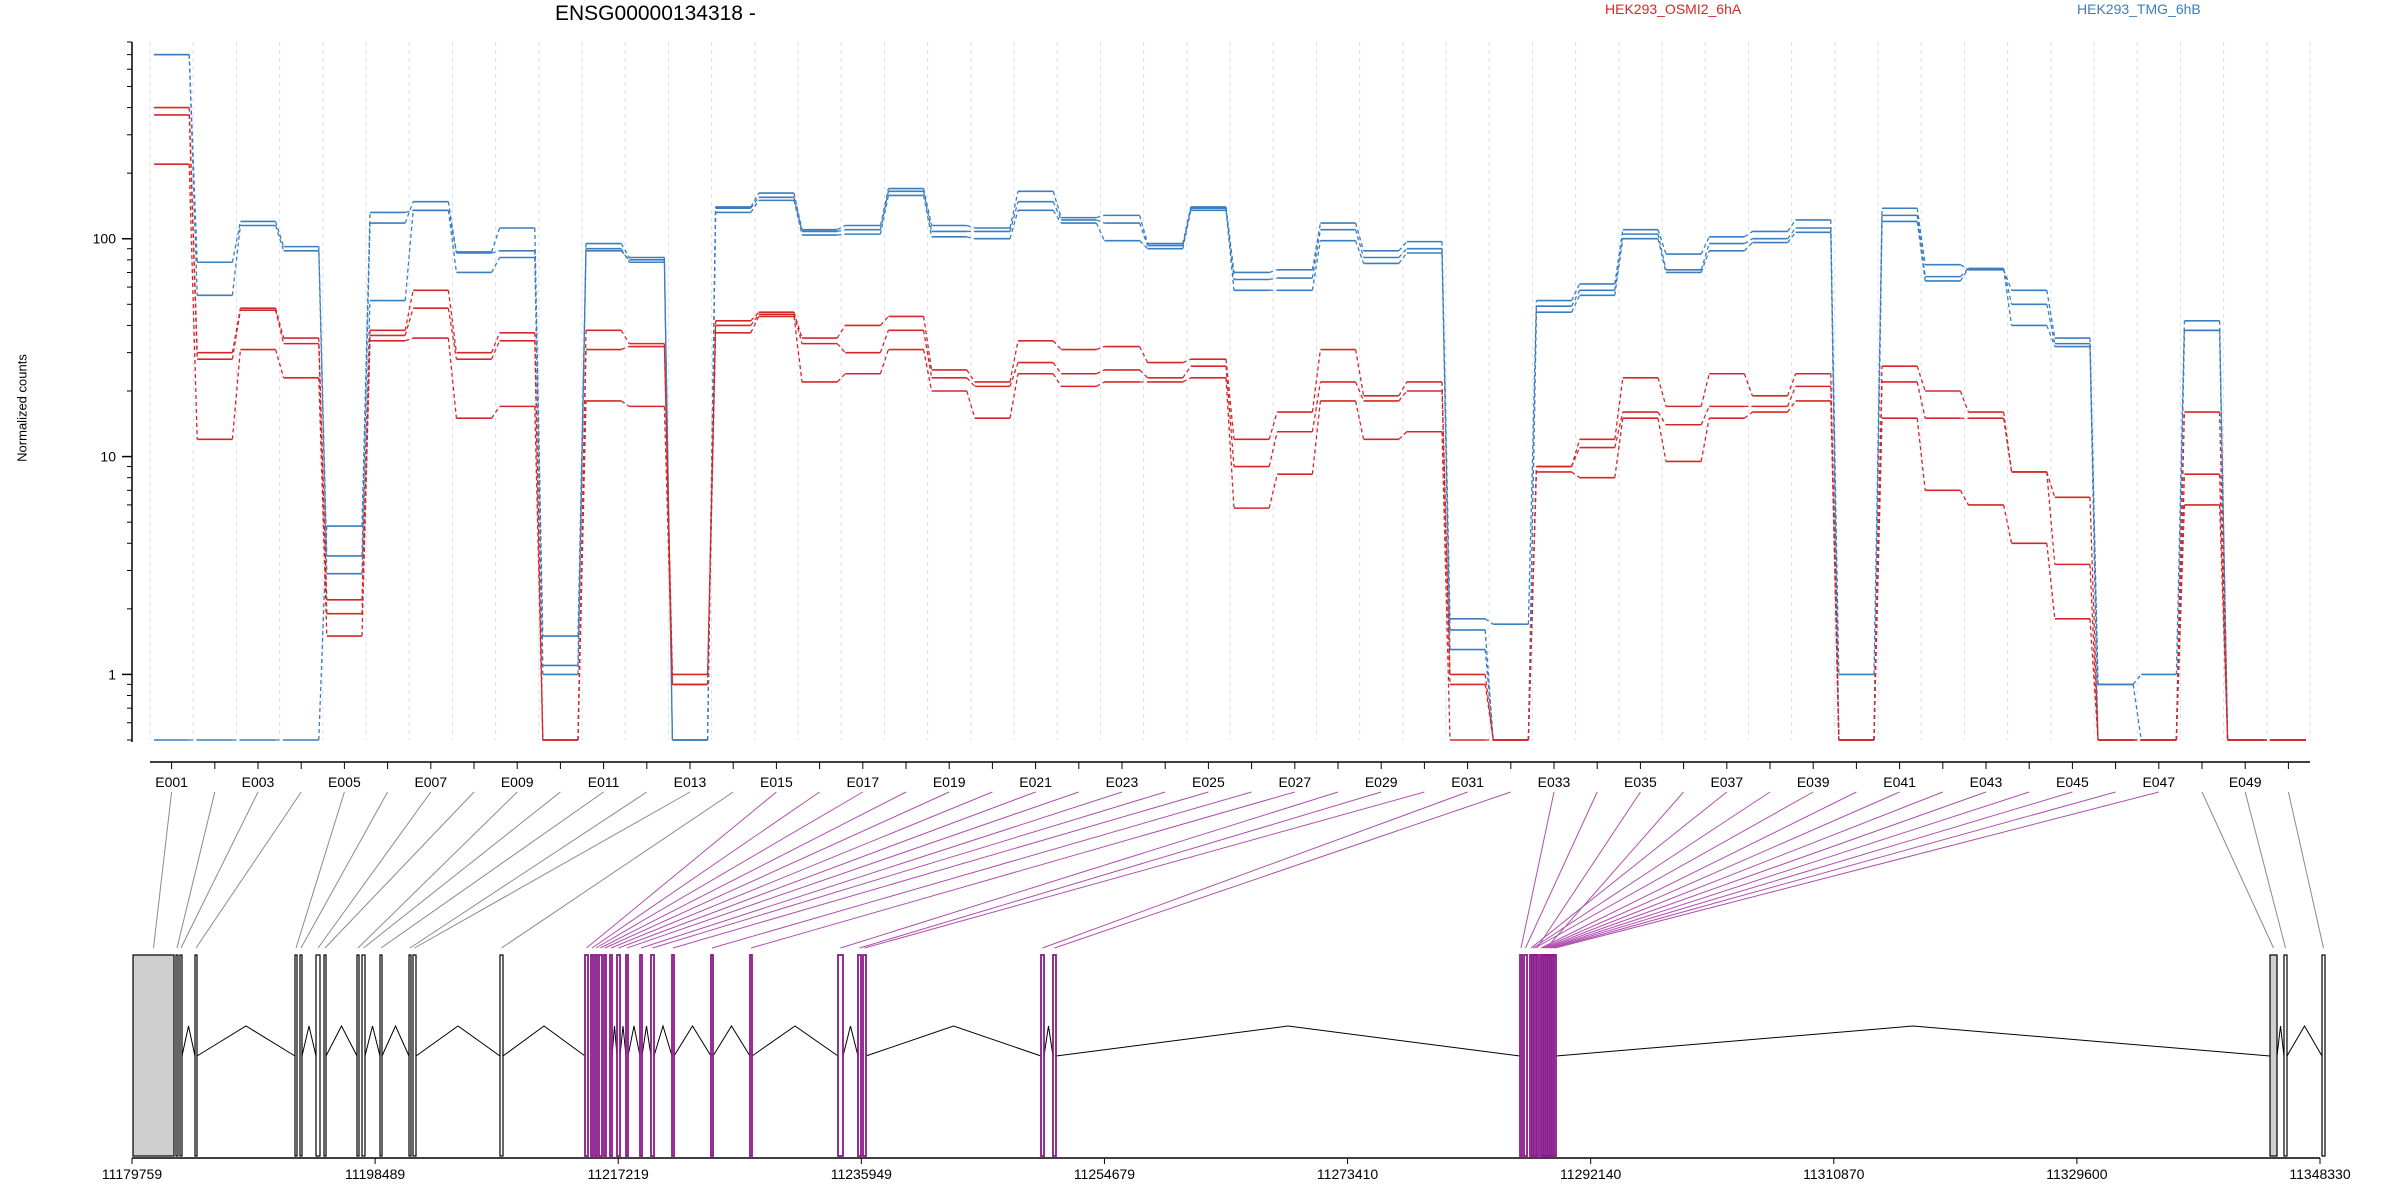 Image resolution: width=2400 pixels, height=1200 pixels. Describe the element at coordinates (1673, 9) in the screenshot. I see `legend-entry-osmi2: HEK293_OSMI2_6hA` at that location.